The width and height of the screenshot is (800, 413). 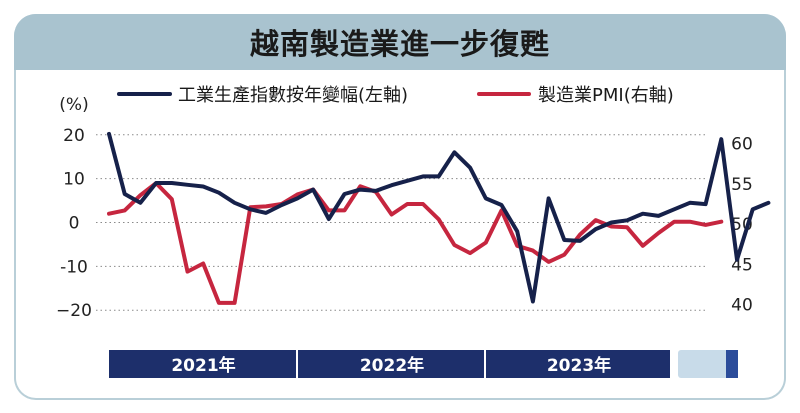 What do you see at coordinates (74, 180) in the screenshot?
I see `left-tick-label: 10` at bounding box center [74, 180].